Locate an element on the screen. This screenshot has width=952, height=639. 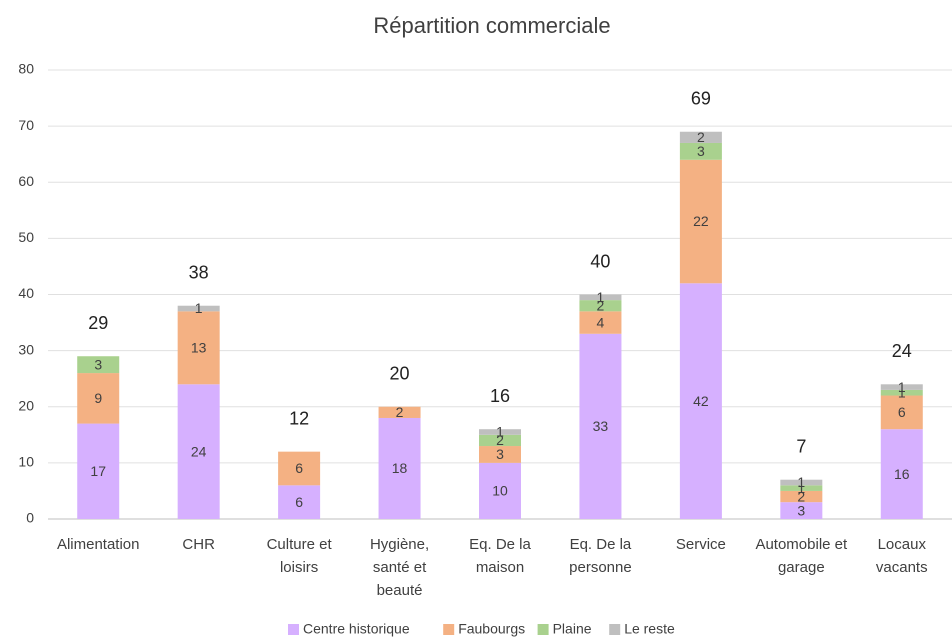
data-label: 22 is located at coordinates (701, 221).